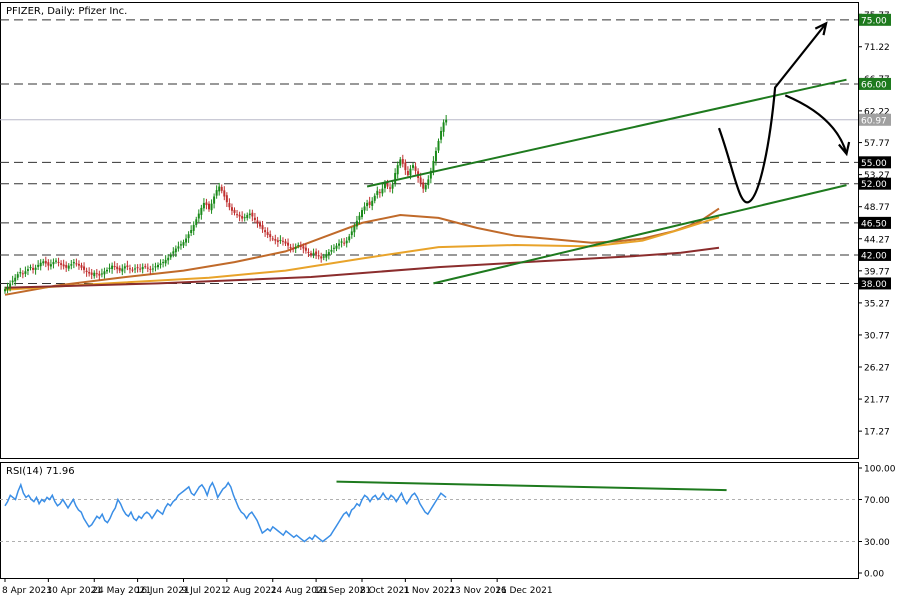 The height and width of the screenshot is (604, 900). I want to click on time-tick-label: 8 Oct 2021, so click(385, 591).